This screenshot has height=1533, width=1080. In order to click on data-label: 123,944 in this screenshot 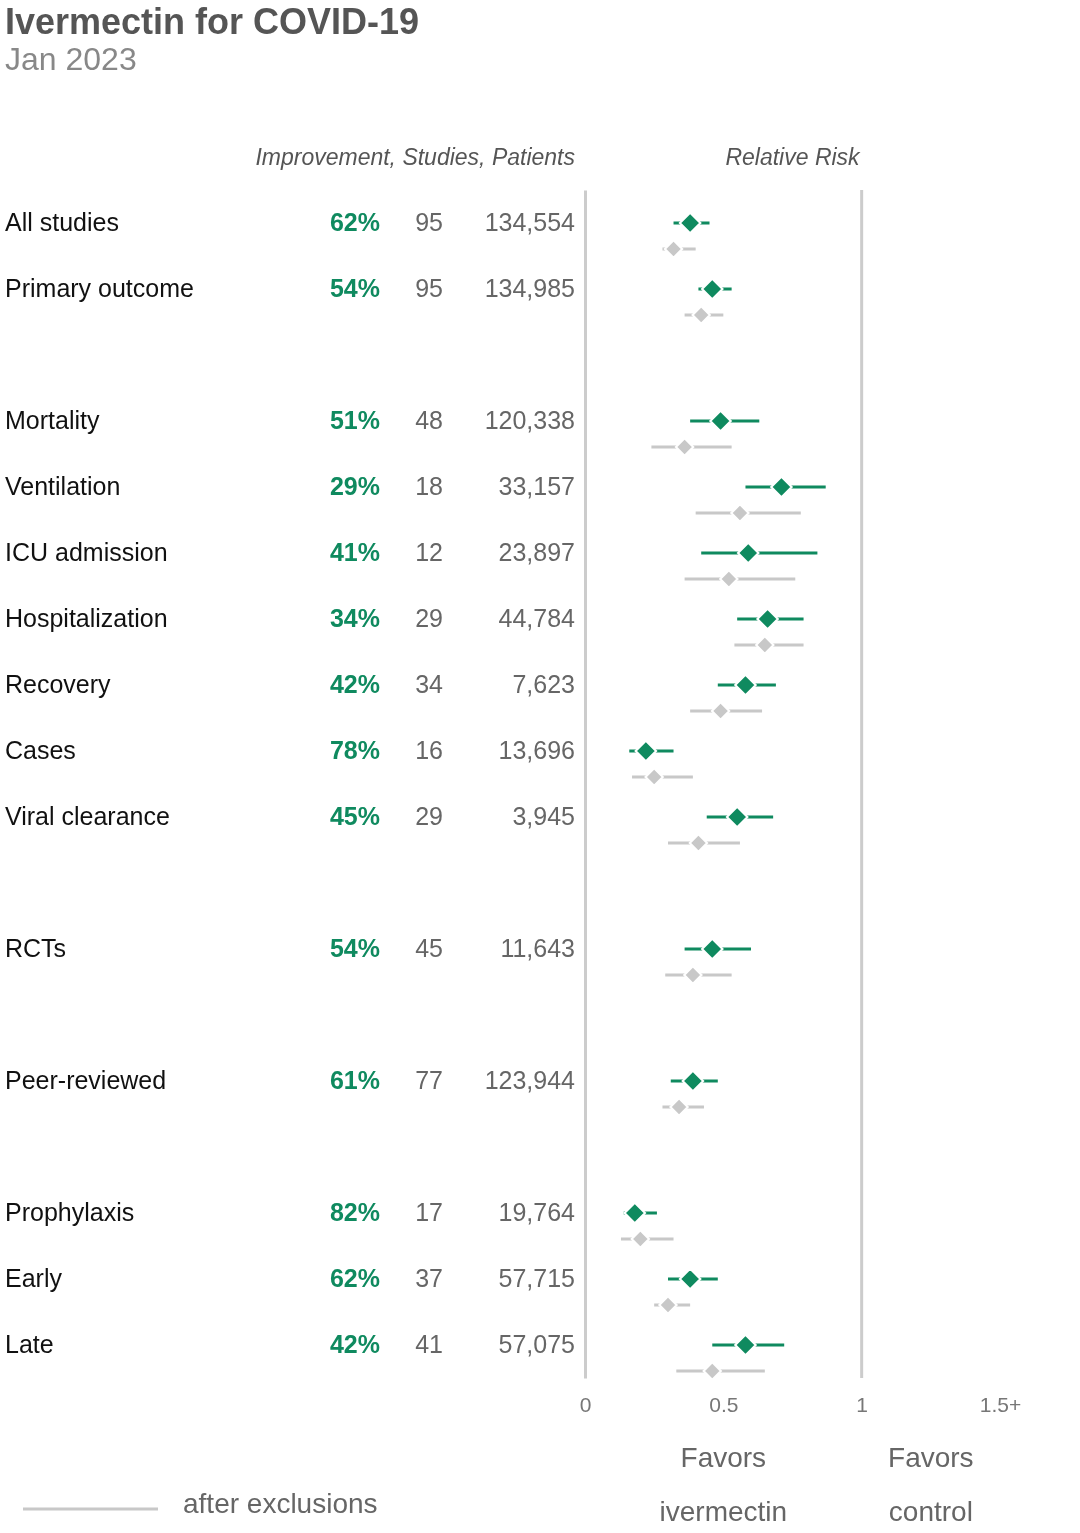, I will do `click(530, 1080)`.